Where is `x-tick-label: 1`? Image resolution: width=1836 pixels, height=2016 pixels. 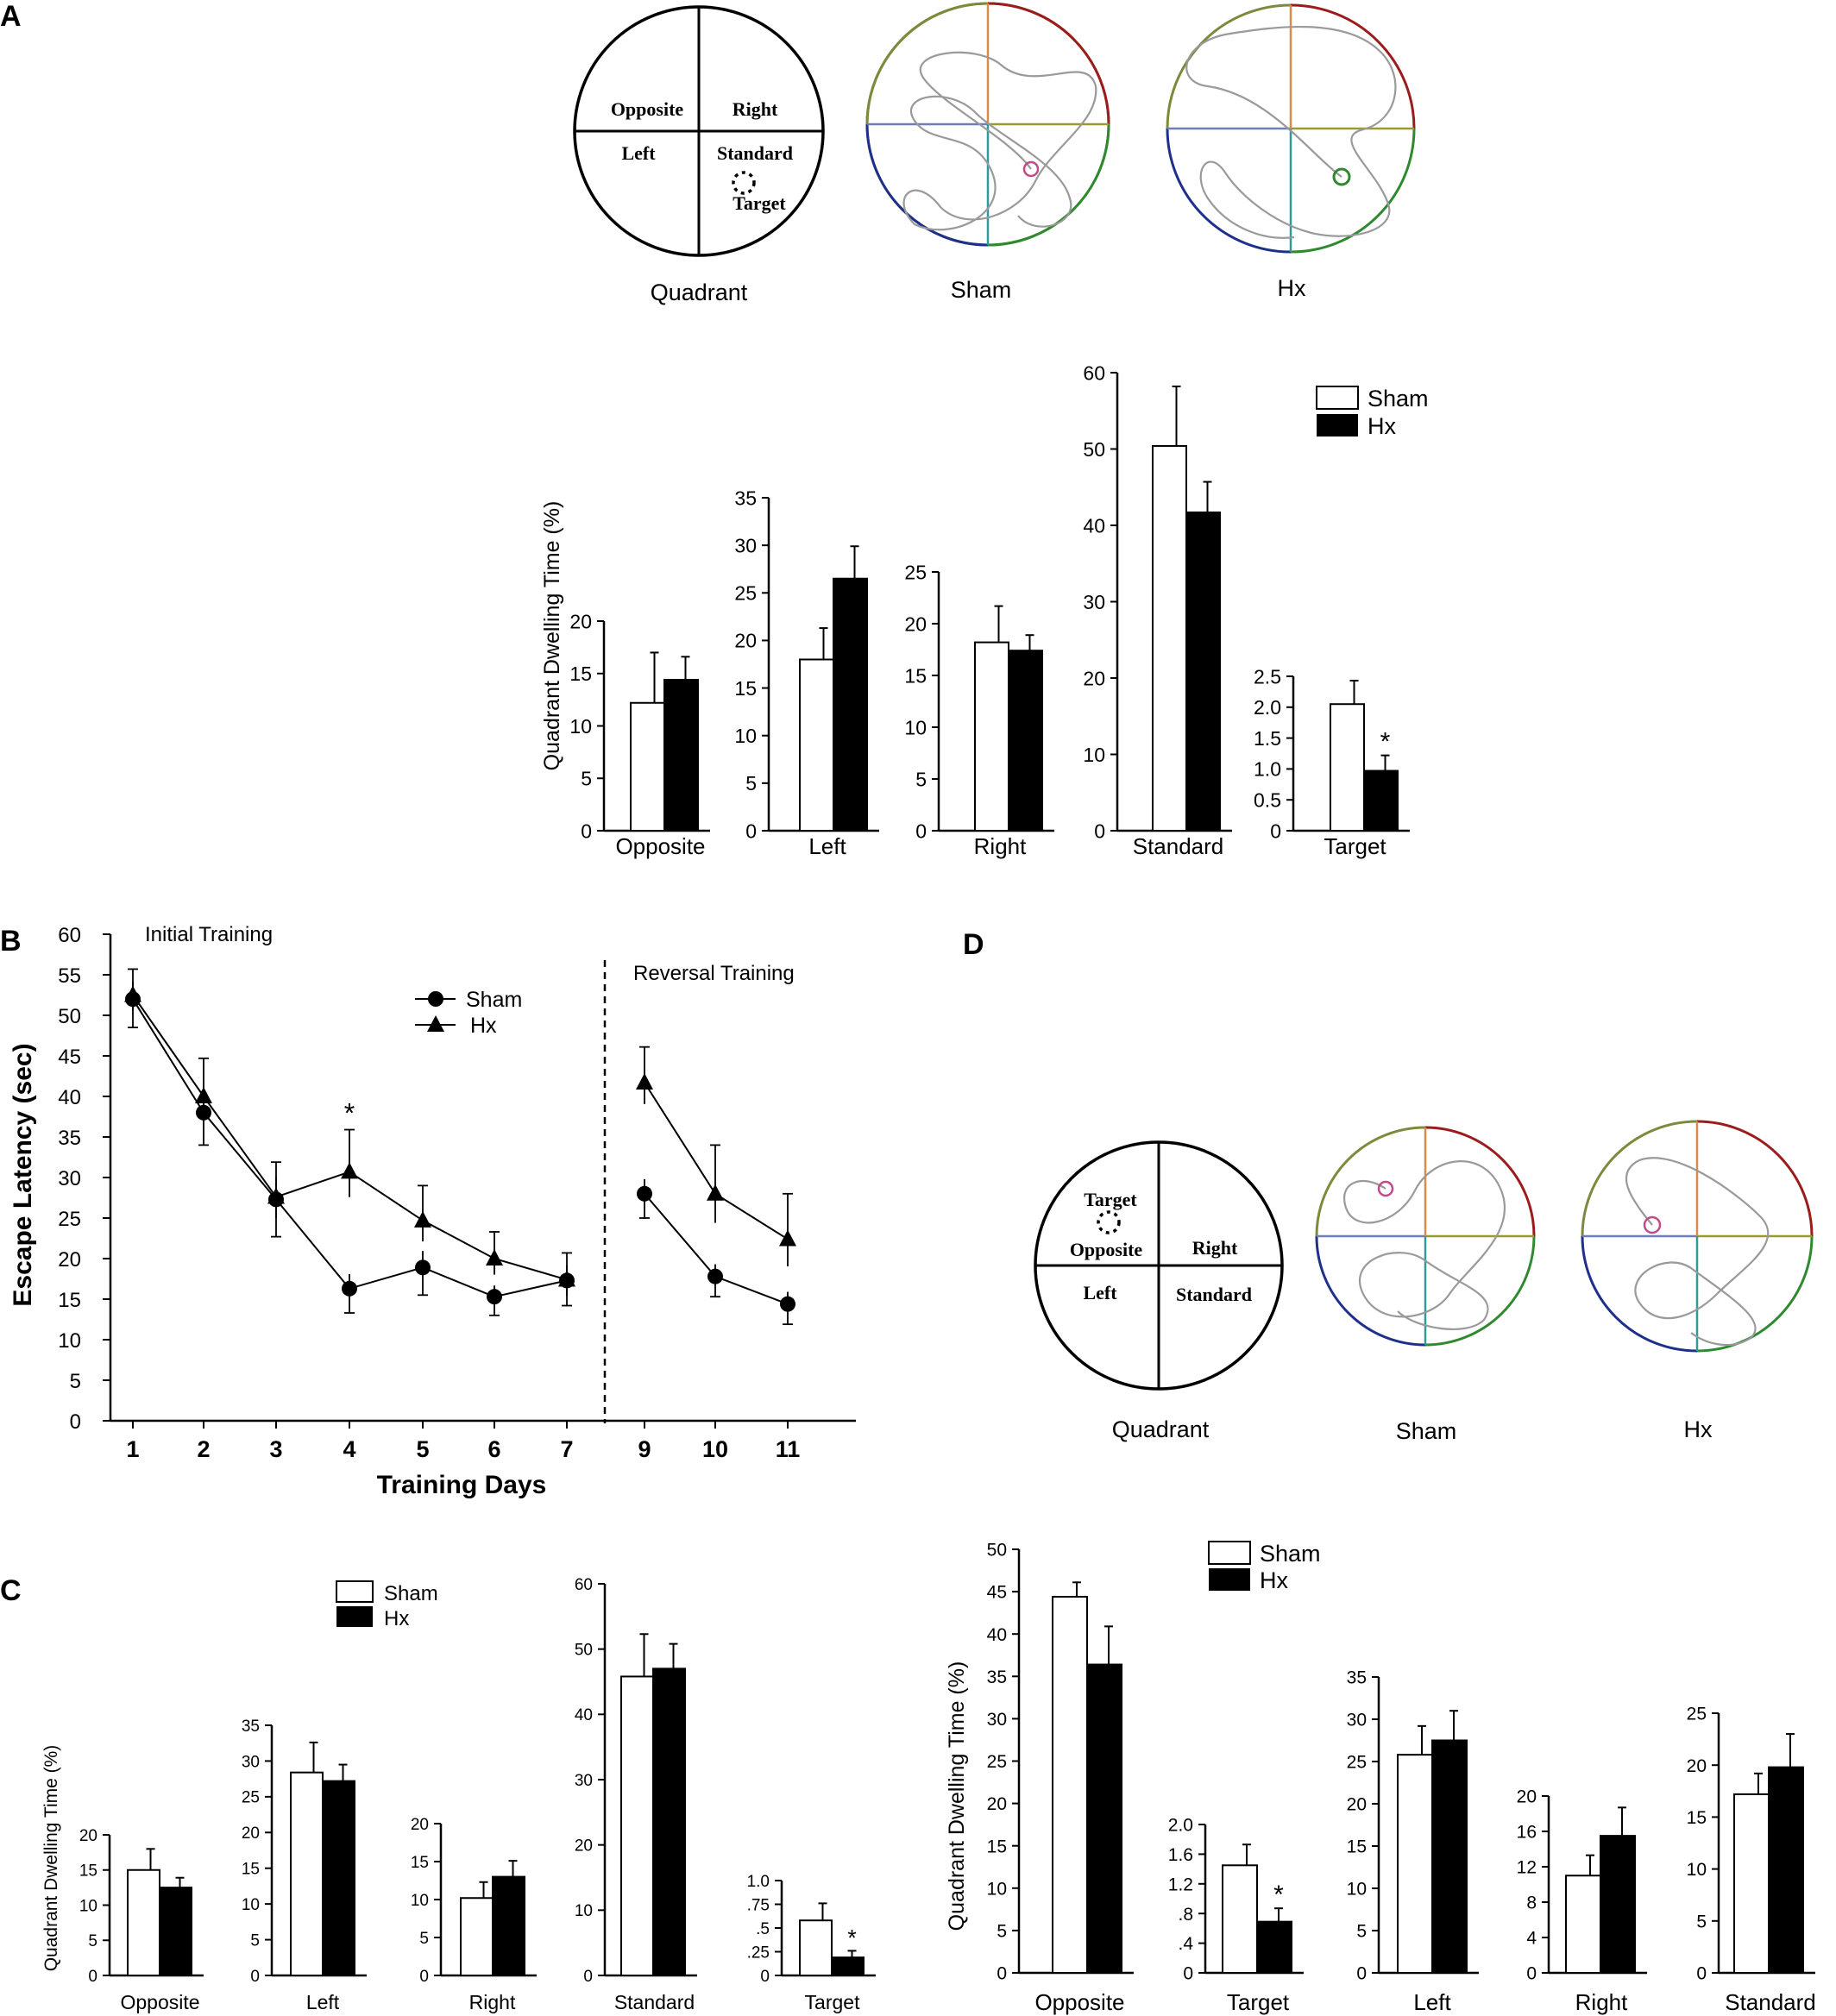 x-tick-label: 1 is located at coordinates (132, 1449).